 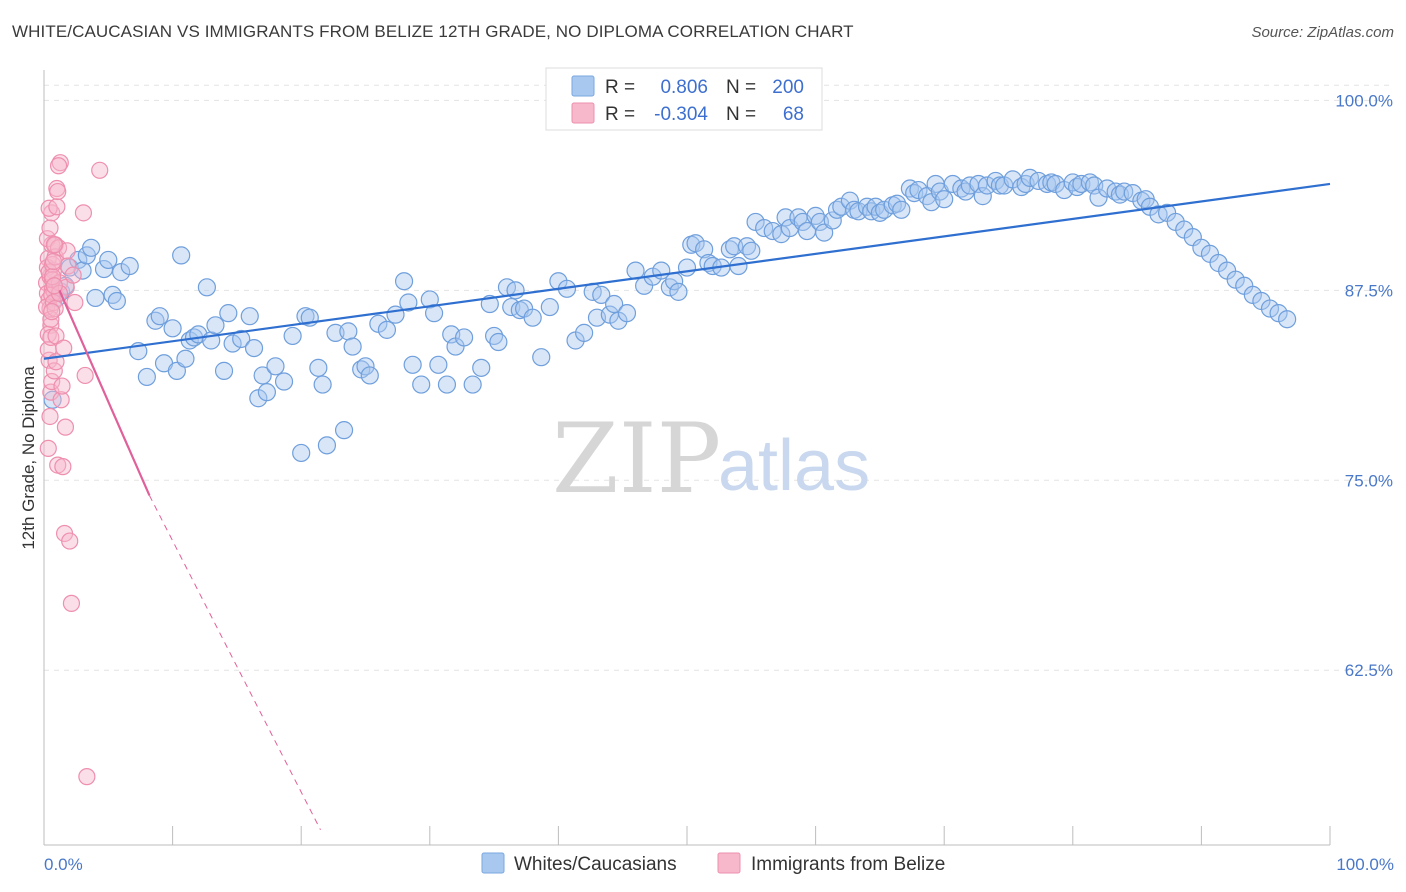 I want to click on x-tick-label-min: 0.0%, so click(x=63, y=864).